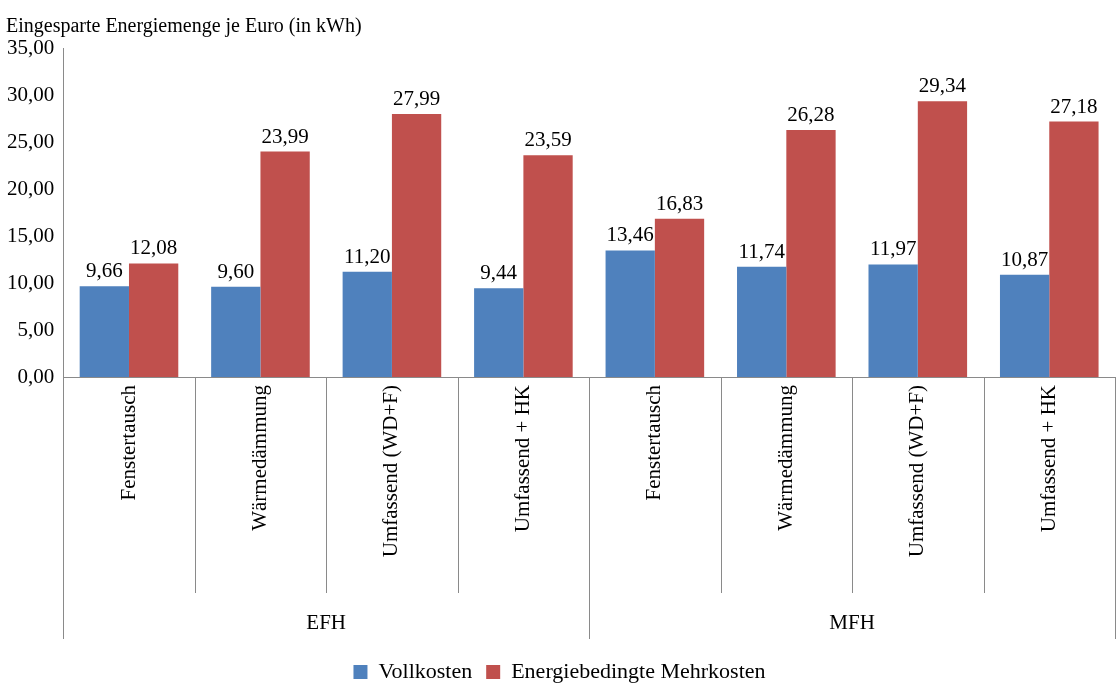 Image resolution: width=1119 pixels, height=693 pixels. Describe the element at coordinates (548, 139) in the screenshot. I see `data-label: 23,59` at that location.